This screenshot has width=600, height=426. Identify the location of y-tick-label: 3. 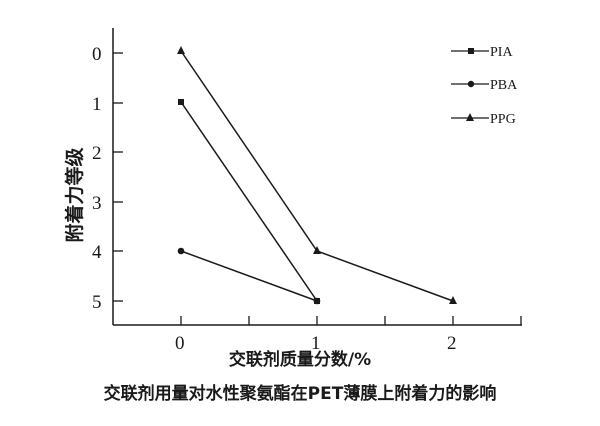
(97, 203).